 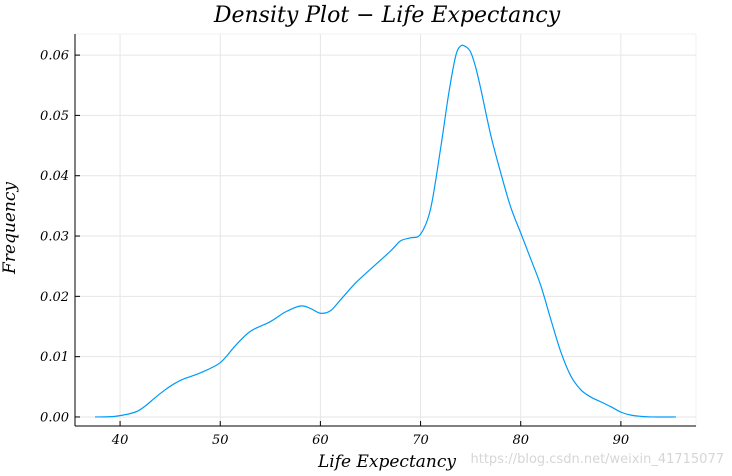 What do you see at coordinates (320, 440) in the screenshot?
I see `x-tick-label: 60` at bounding box center [320, 440].